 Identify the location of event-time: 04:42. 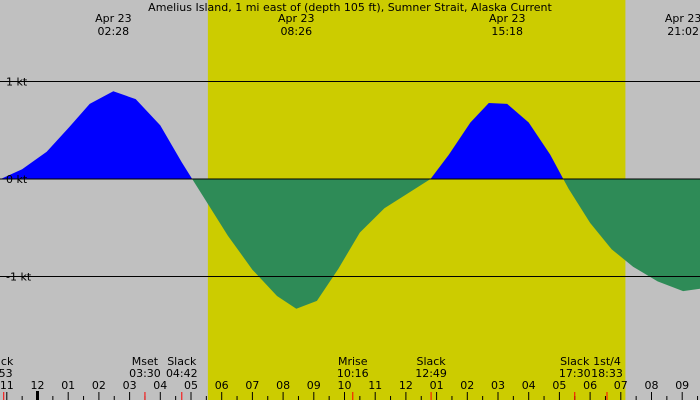
(182, 373).